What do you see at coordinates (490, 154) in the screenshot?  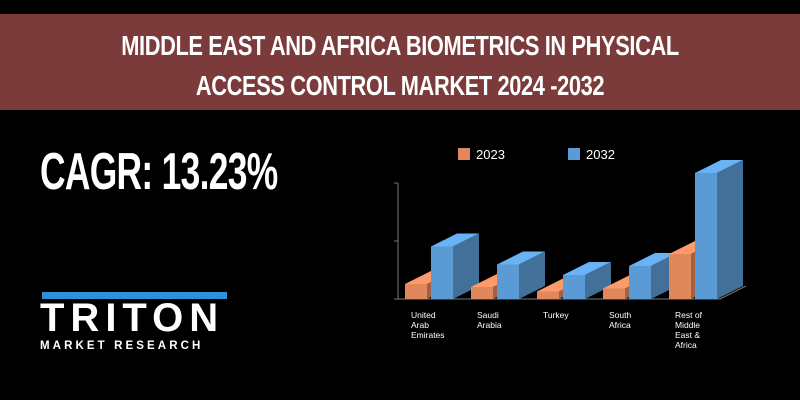 I see `legend-label-2023: 2023` at bounding box center [490, 154].